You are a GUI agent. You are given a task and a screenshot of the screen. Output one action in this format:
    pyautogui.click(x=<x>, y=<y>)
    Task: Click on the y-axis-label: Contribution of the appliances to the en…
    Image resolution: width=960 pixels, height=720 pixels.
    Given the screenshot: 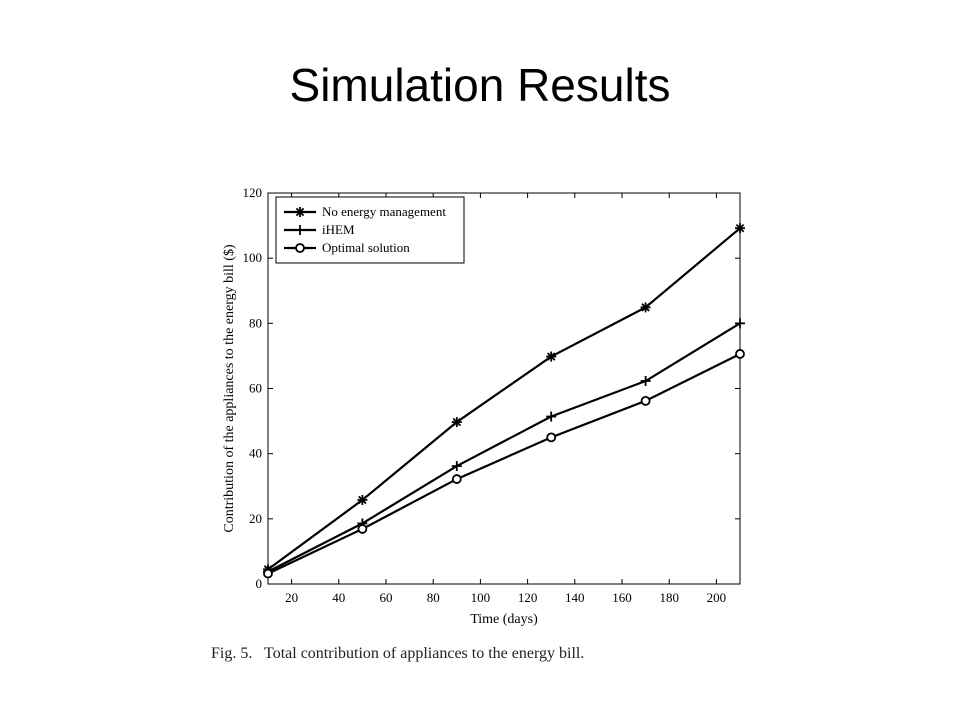 What is the action you would take?
    pyautogui.click(x=229, y=388)
    